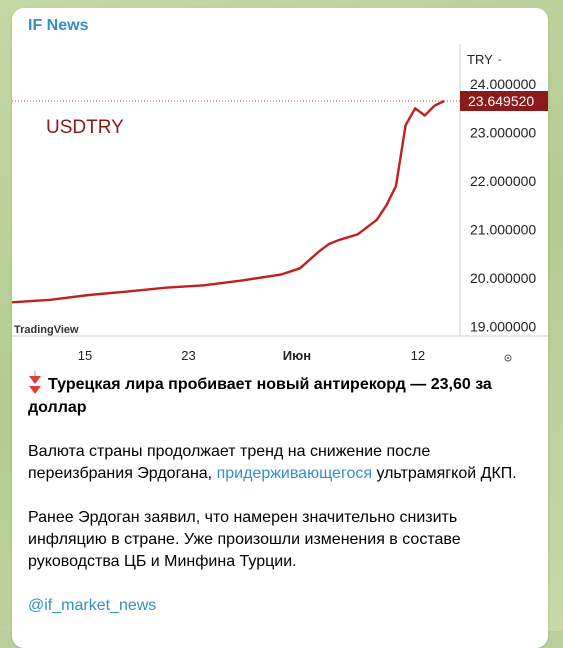  I want to click on x-tick-label: Июн, so click(297, 355).